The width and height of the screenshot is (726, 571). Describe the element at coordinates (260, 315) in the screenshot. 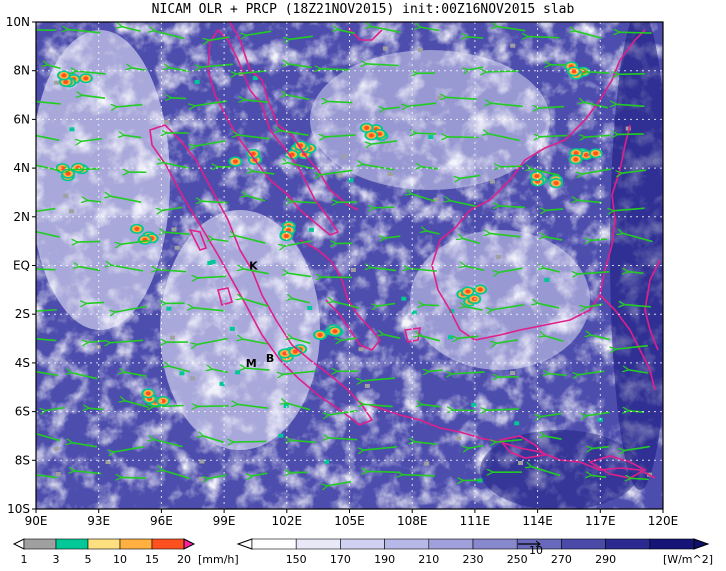

I see `place-markers: K M B` at that location.